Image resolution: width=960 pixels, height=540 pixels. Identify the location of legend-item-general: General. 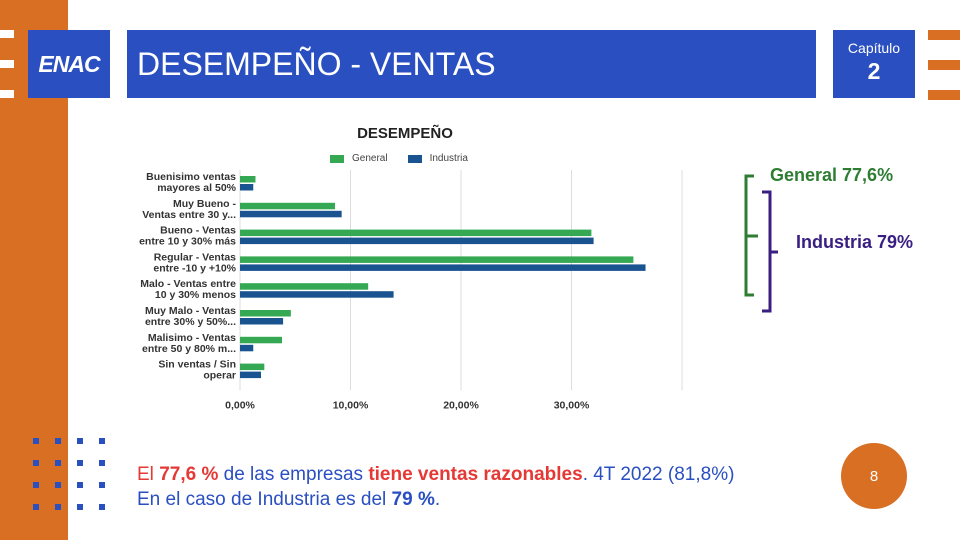
(359, 158).